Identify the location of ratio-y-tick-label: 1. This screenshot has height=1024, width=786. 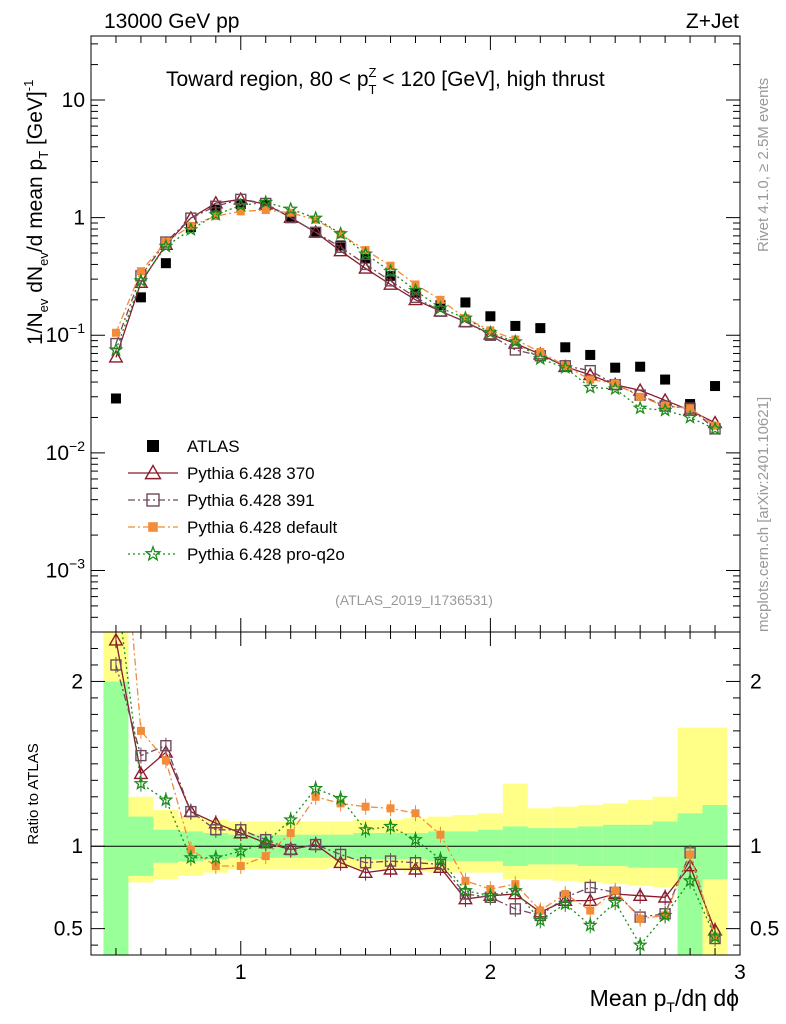
(77, 846).